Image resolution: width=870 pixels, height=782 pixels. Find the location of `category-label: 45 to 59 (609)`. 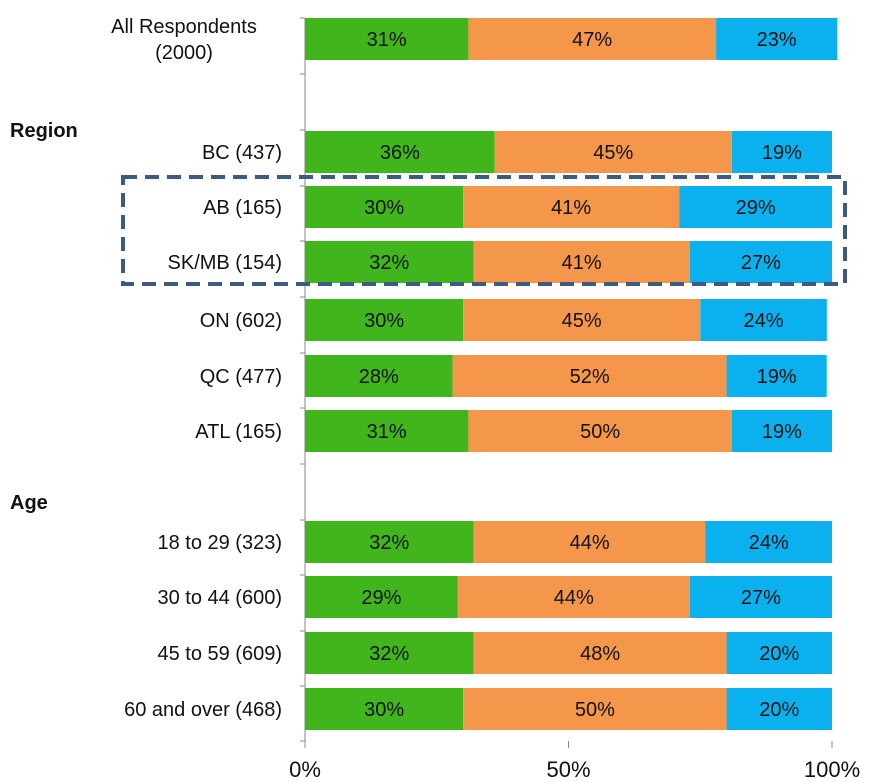

category-label: 45 to 59 (609) is located at coordinates (219, 654).